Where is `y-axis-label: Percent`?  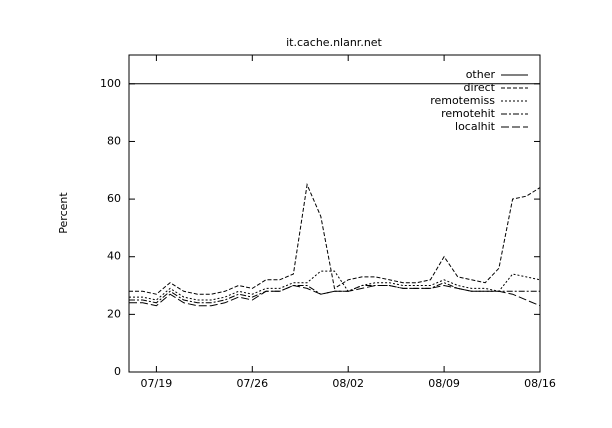
y-axis-label: Percent is located at coordinates (63, 213).